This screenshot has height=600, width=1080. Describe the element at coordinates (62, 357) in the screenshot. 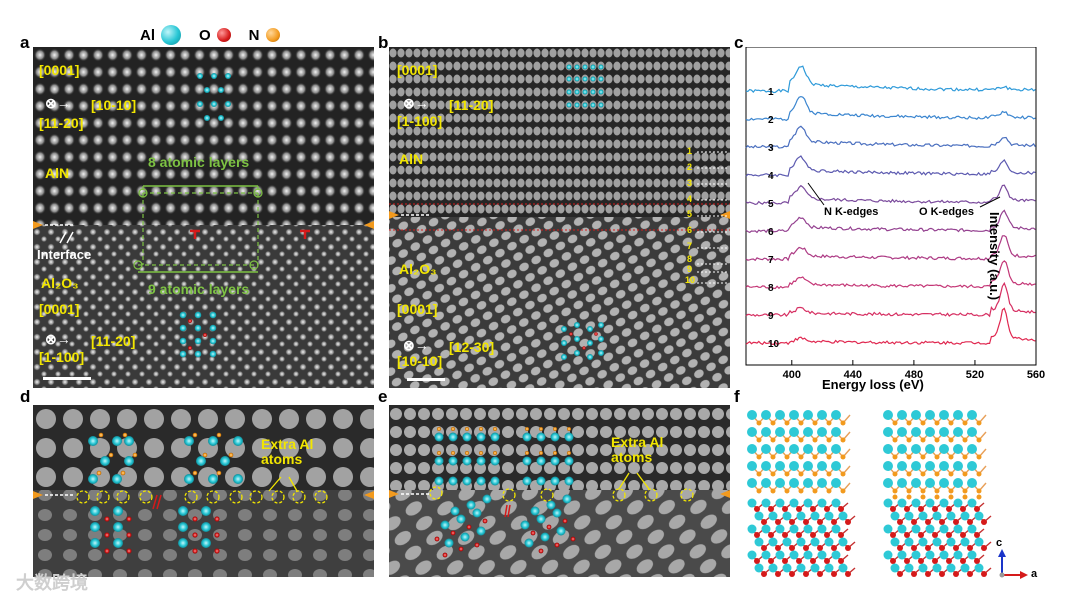

I see `panel-a-bot-sub-direction: [1-100]` at that location.